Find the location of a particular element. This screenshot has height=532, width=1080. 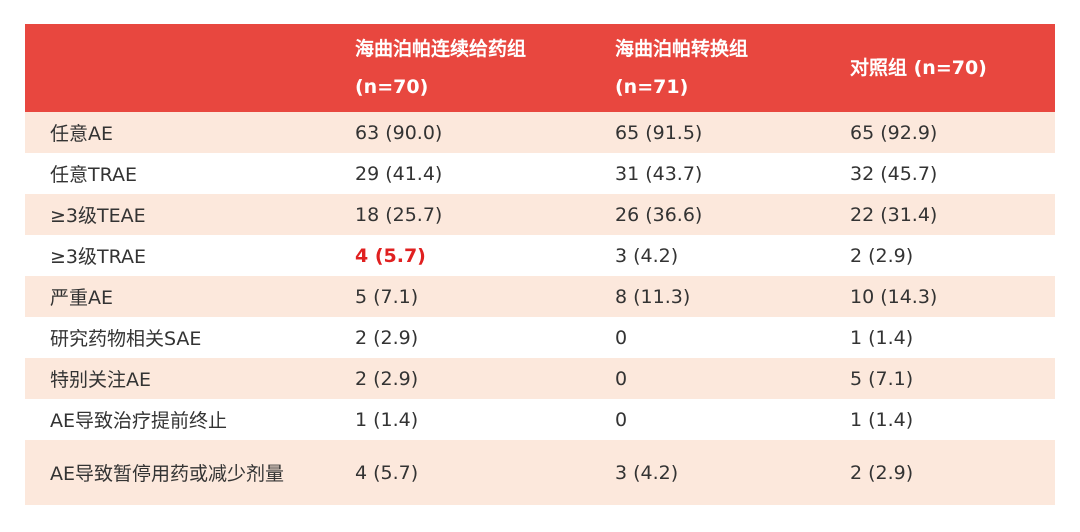

value-cell: 32 (45.7) is located at coordinates (894, 173).